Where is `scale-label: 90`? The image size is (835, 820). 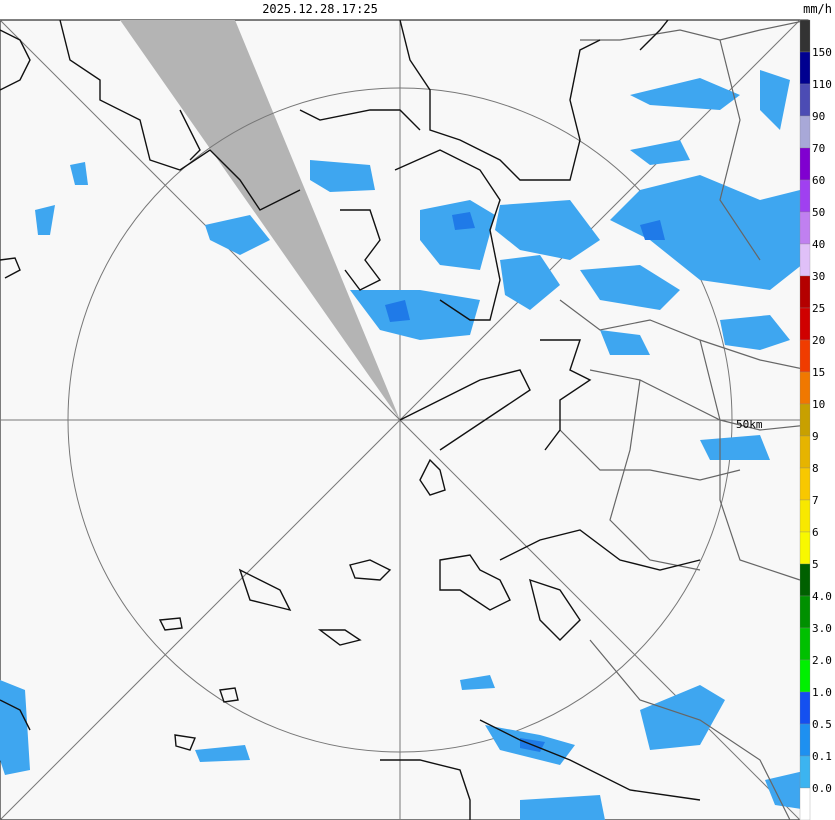 scale-label: 90 is located at coordinates (818, 116).